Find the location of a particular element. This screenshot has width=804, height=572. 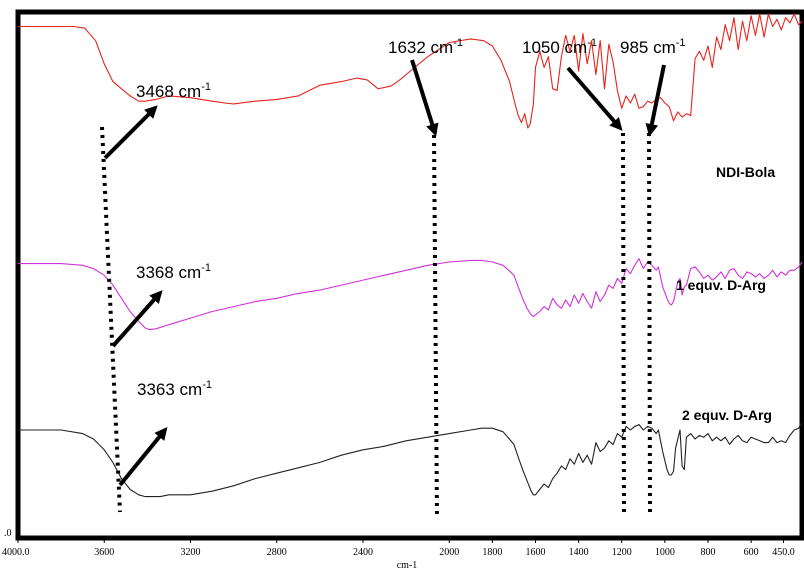

x-tick-label: 1800 is located at coordinates (492, 552).